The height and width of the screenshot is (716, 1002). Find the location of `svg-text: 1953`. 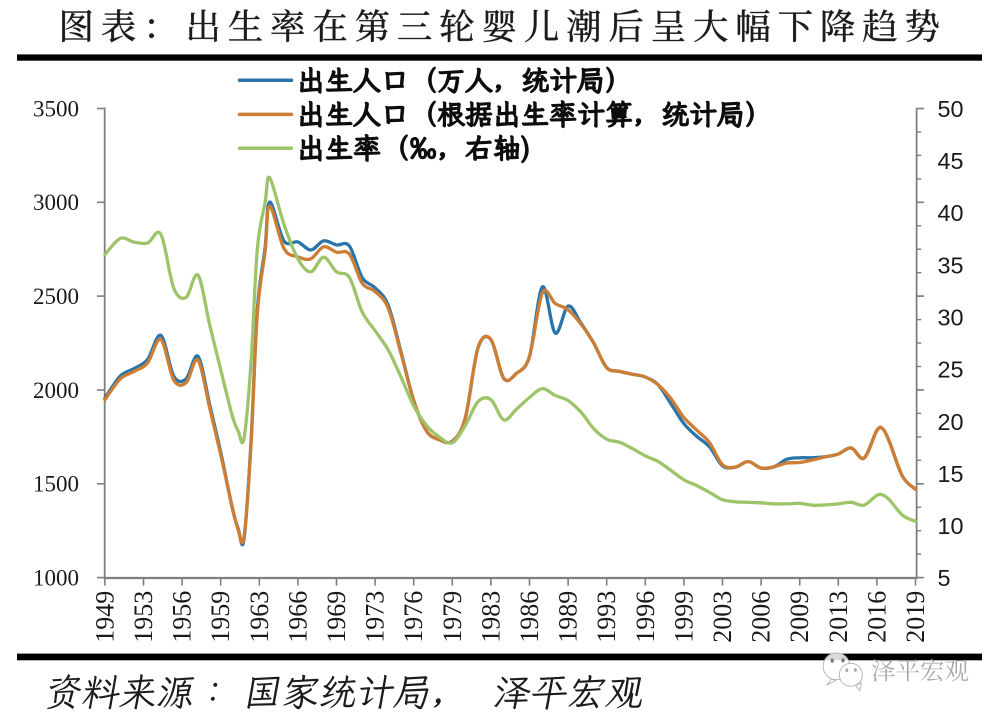

svg-text: 1953 is located at coordinates (143, 617).